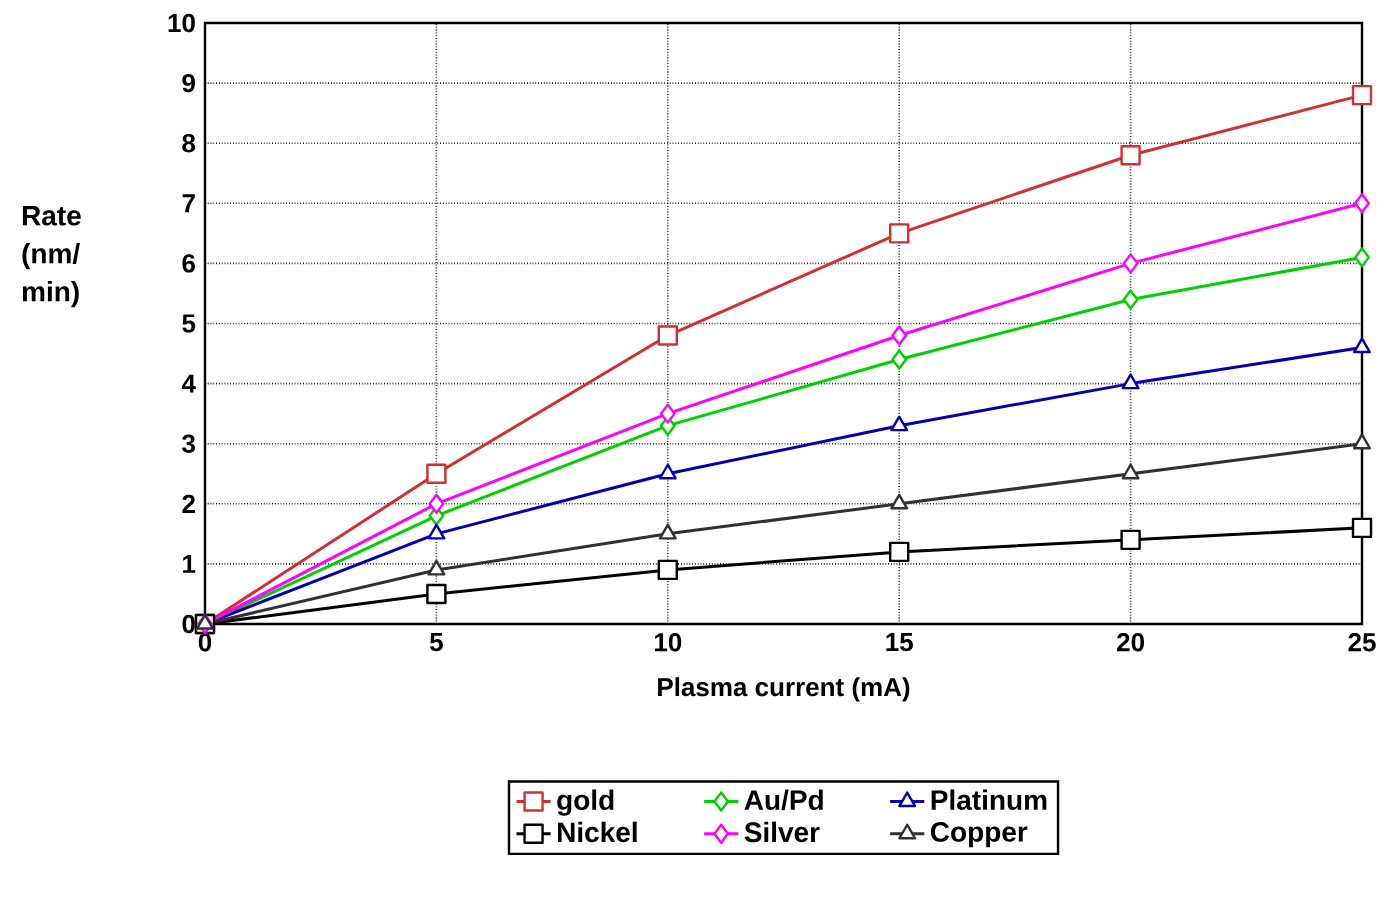  Describe the element at coordinates (1362, 642) in the screenshot. I see `x-tick-label: 25` at that location.